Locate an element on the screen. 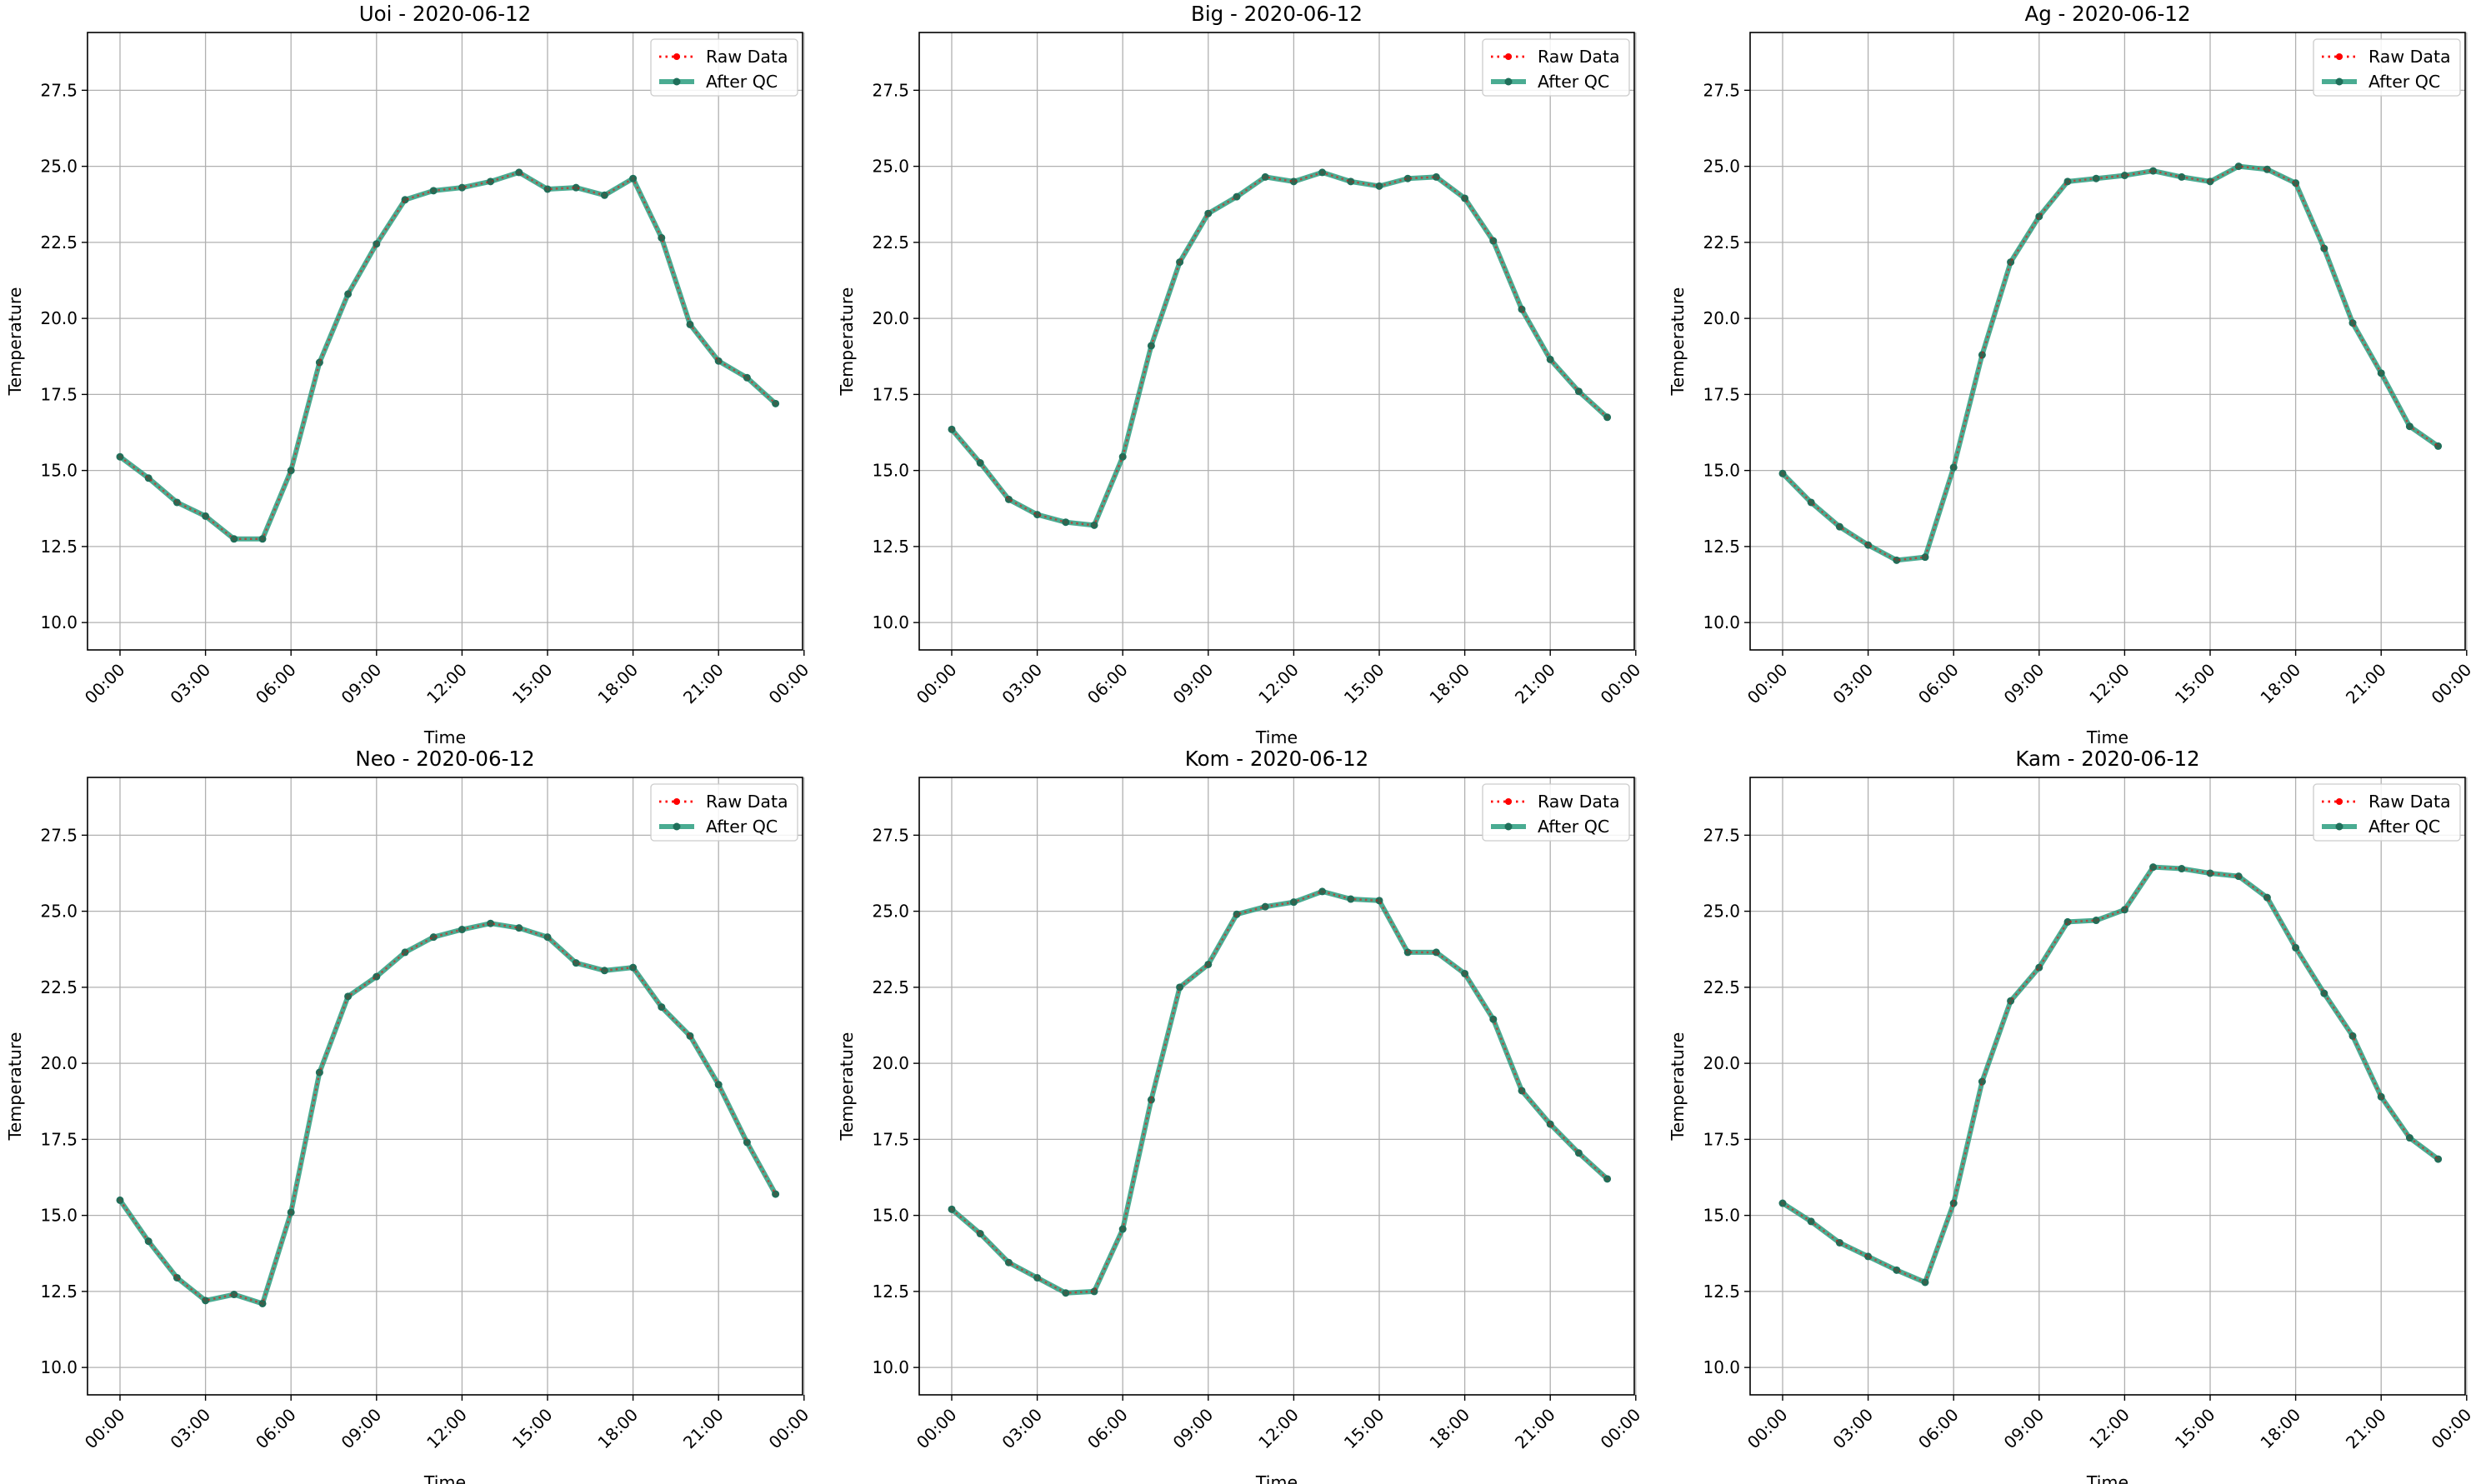 The image size is (2486, 1484). subplot-title: Big - 2020-06-12 is located at coordinates (1277, 14).